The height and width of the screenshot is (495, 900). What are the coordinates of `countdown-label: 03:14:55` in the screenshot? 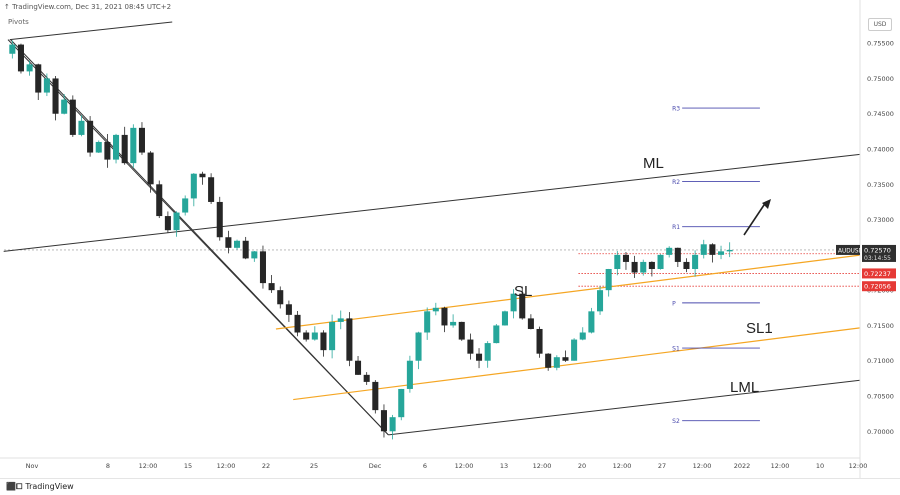 It's located at (877, 258).